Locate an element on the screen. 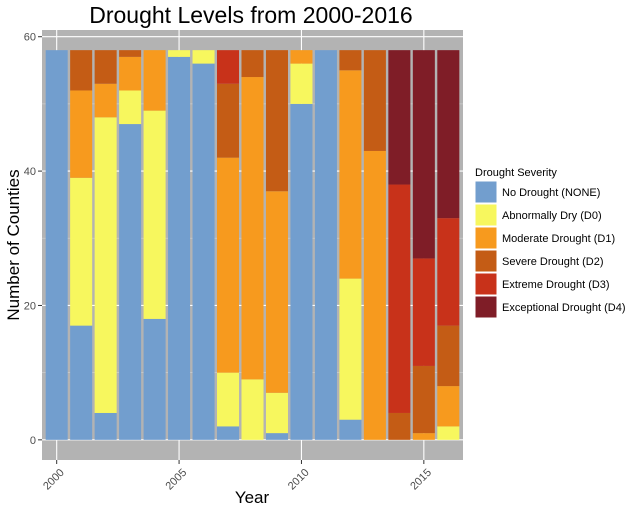 The height and width of the screenshot is (511, 643). bar-segment-2000-s0 is located at coordinates (56, 245).